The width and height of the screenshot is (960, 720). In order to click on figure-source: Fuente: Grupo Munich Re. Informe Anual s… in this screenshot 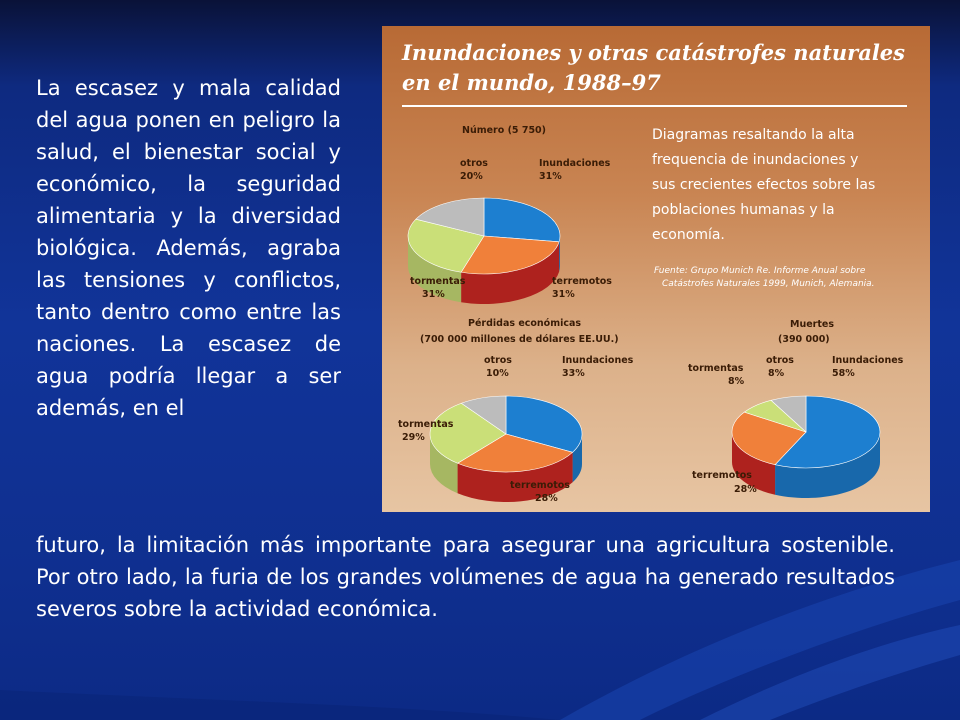, I will do `click(764, 277)`.